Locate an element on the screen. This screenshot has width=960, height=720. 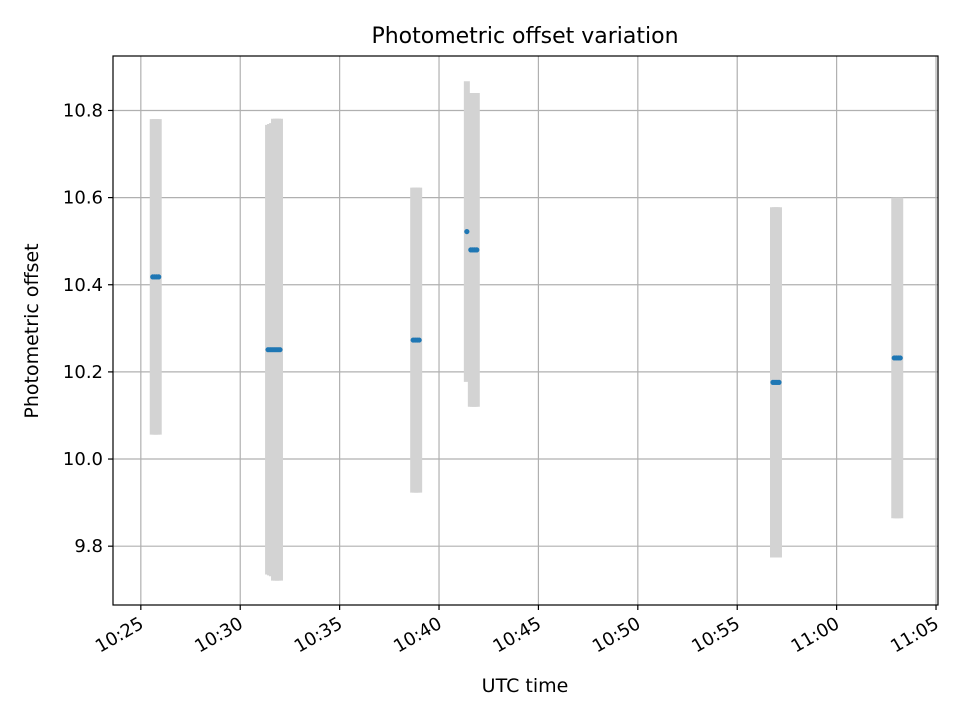
x-axis-label: UTC time is located at coordinates (525, 686).